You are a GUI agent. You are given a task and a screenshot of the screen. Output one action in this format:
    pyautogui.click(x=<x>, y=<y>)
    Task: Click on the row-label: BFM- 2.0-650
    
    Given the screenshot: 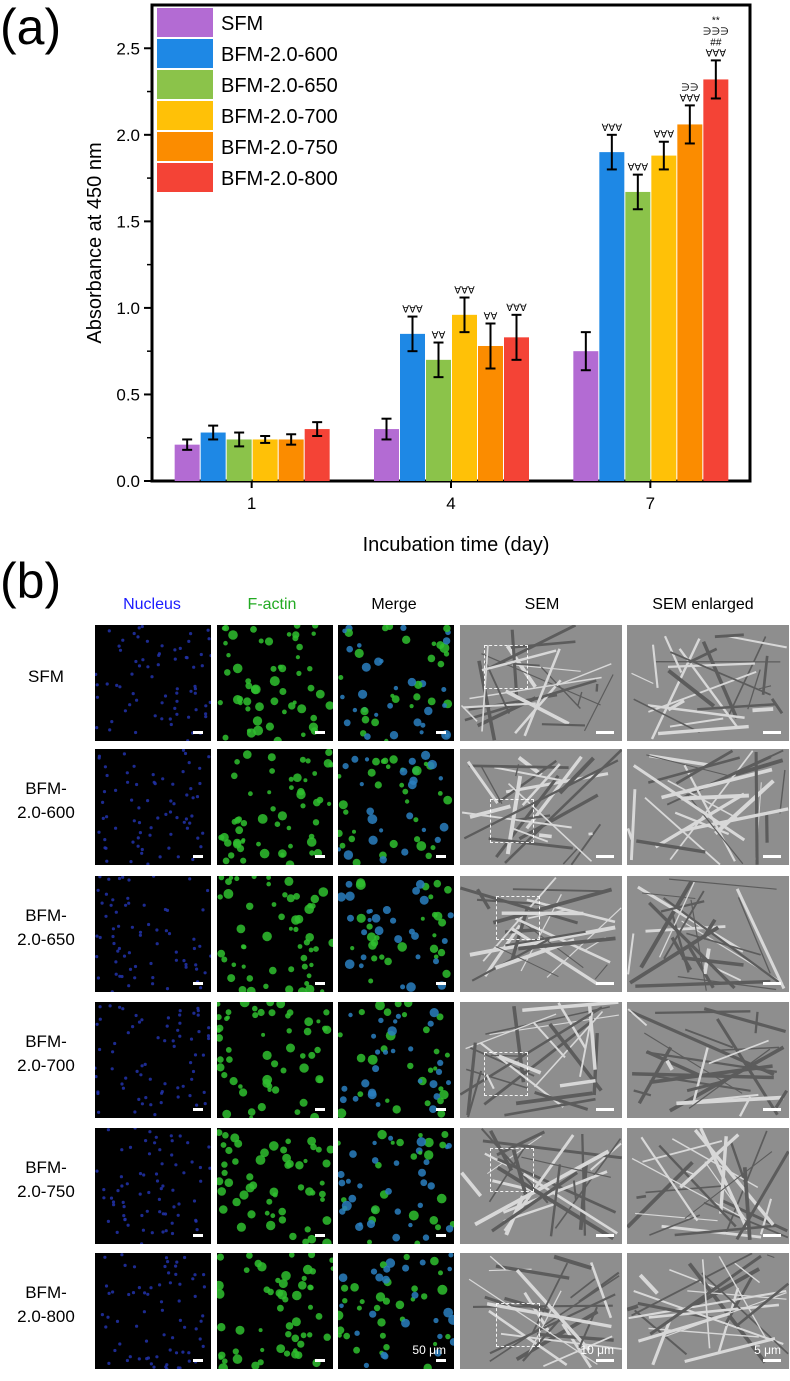 What is the action you would take?
    pyautogui.click(x=46, y=927)
    